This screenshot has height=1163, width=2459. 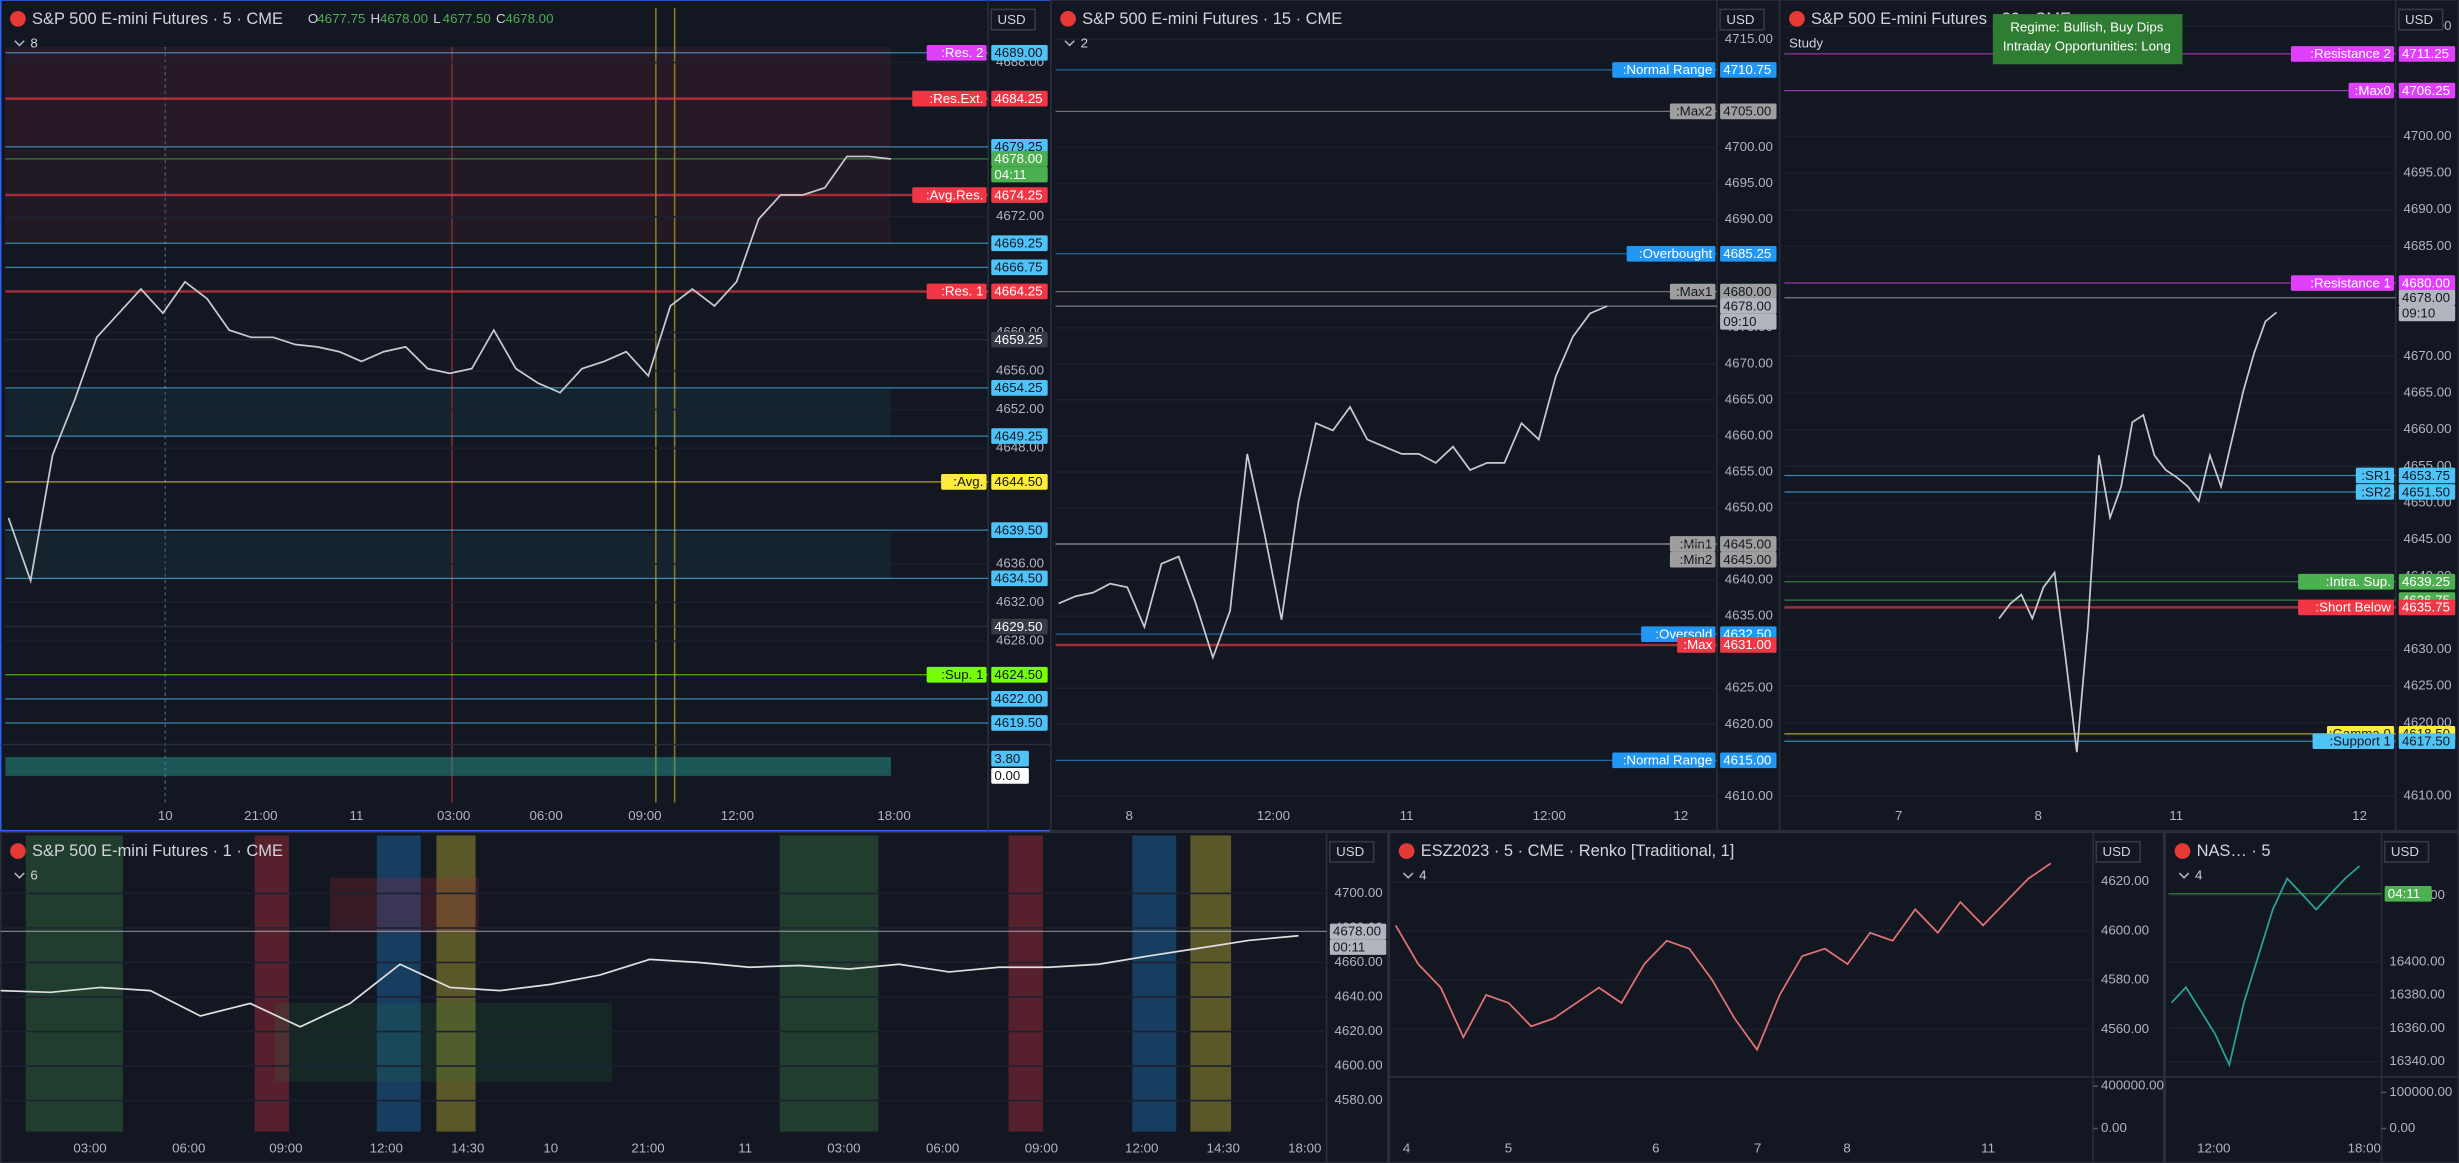 I want to click on y-tick-label: 4690.00, so click(x=1749, y=218).